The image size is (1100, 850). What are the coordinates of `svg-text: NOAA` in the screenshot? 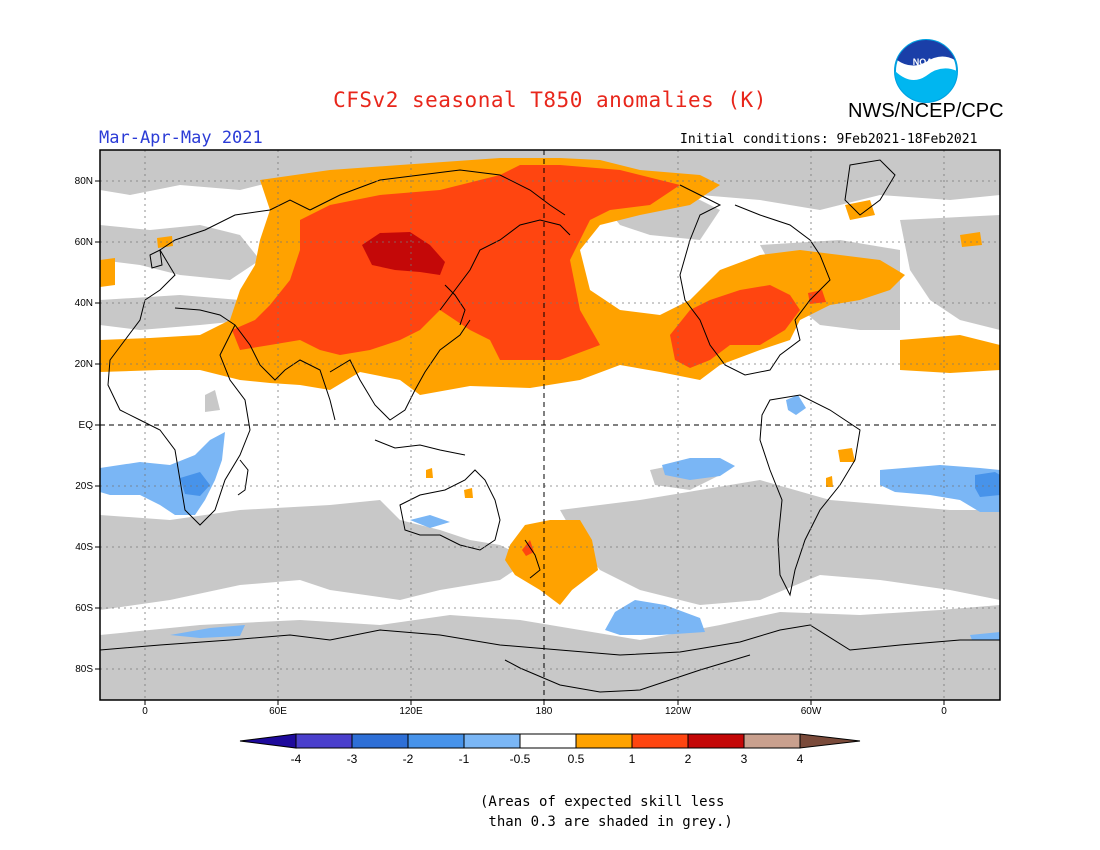 It's located at (926, 62).